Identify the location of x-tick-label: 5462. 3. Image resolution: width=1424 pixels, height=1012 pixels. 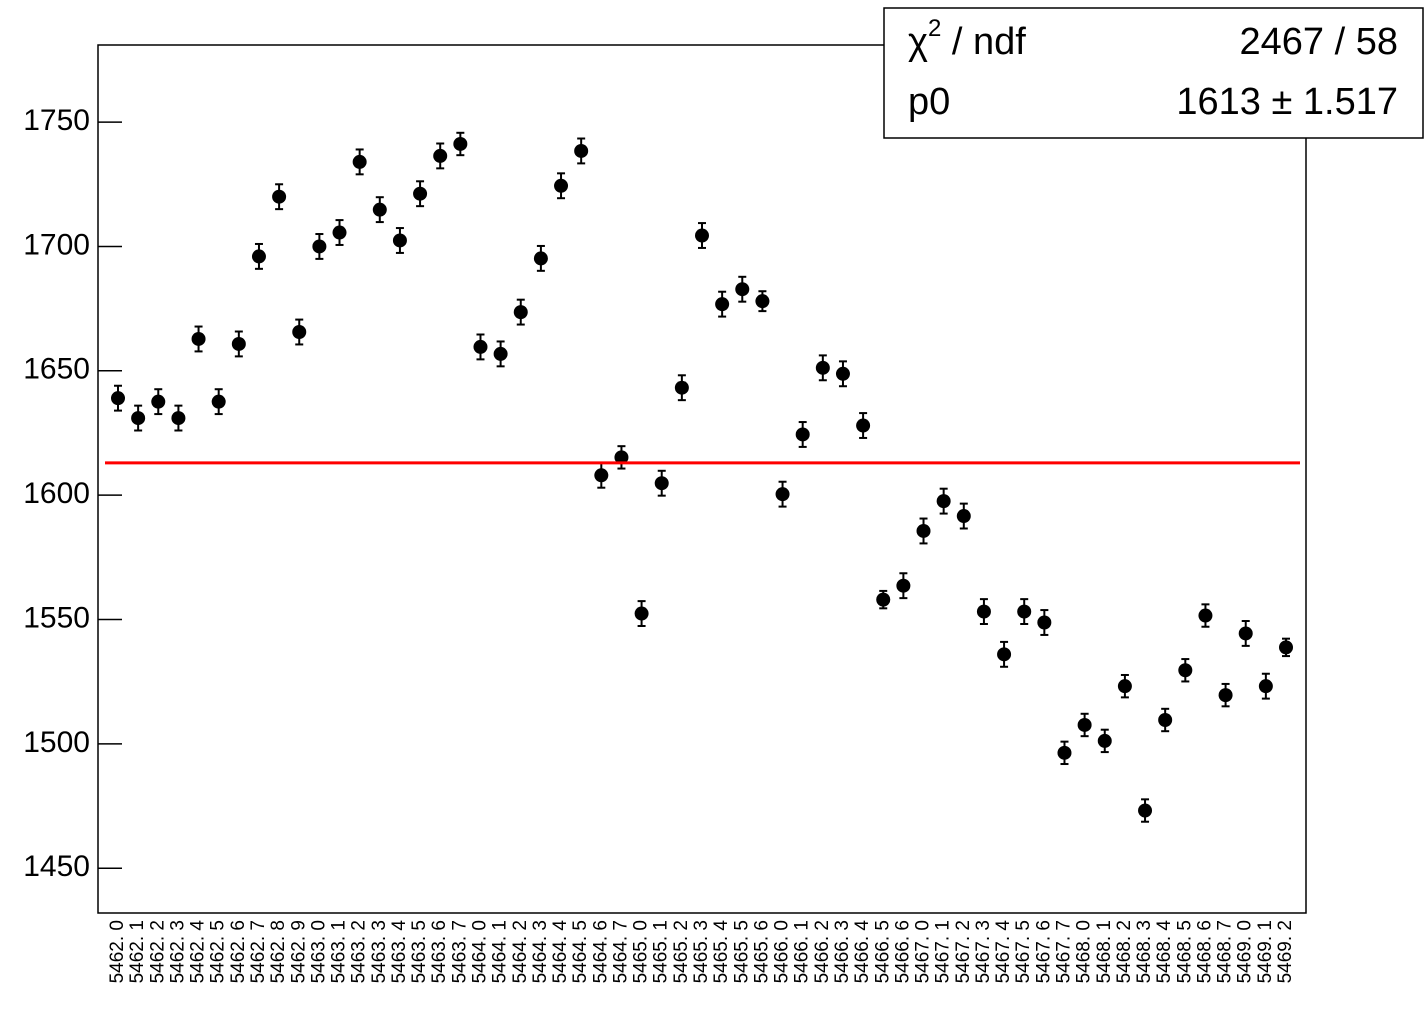
(177, 951).